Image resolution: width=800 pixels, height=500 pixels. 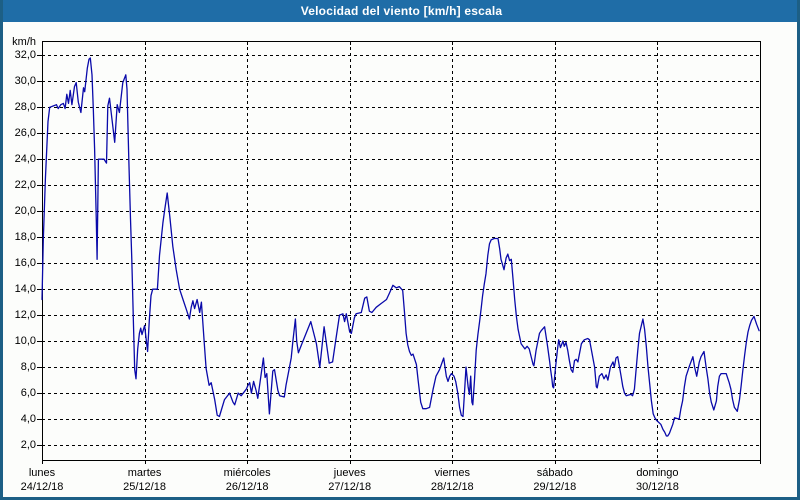 I want to click on y-tick-label: 8,0, so click(x=28, y=367).